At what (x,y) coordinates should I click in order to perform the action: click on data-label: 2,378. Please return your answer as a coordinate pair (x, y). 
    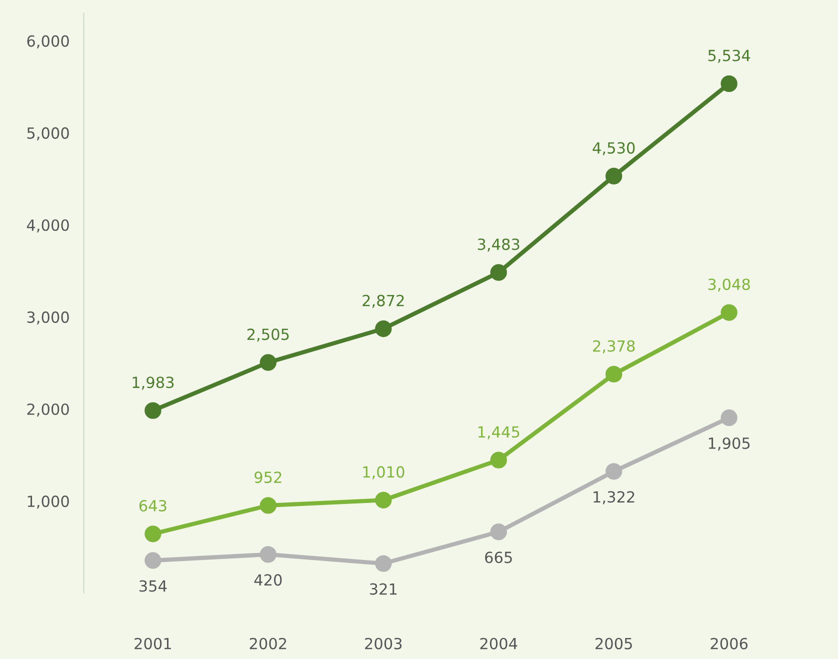
    Looking at the image, I should click on (614, 347).